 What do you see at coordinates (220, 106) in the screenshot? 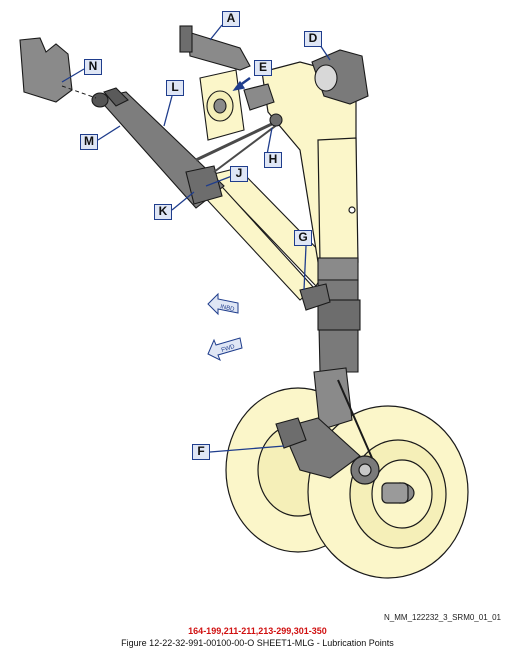
I see `trunnion-bushing` at bounding box center [220, 106].